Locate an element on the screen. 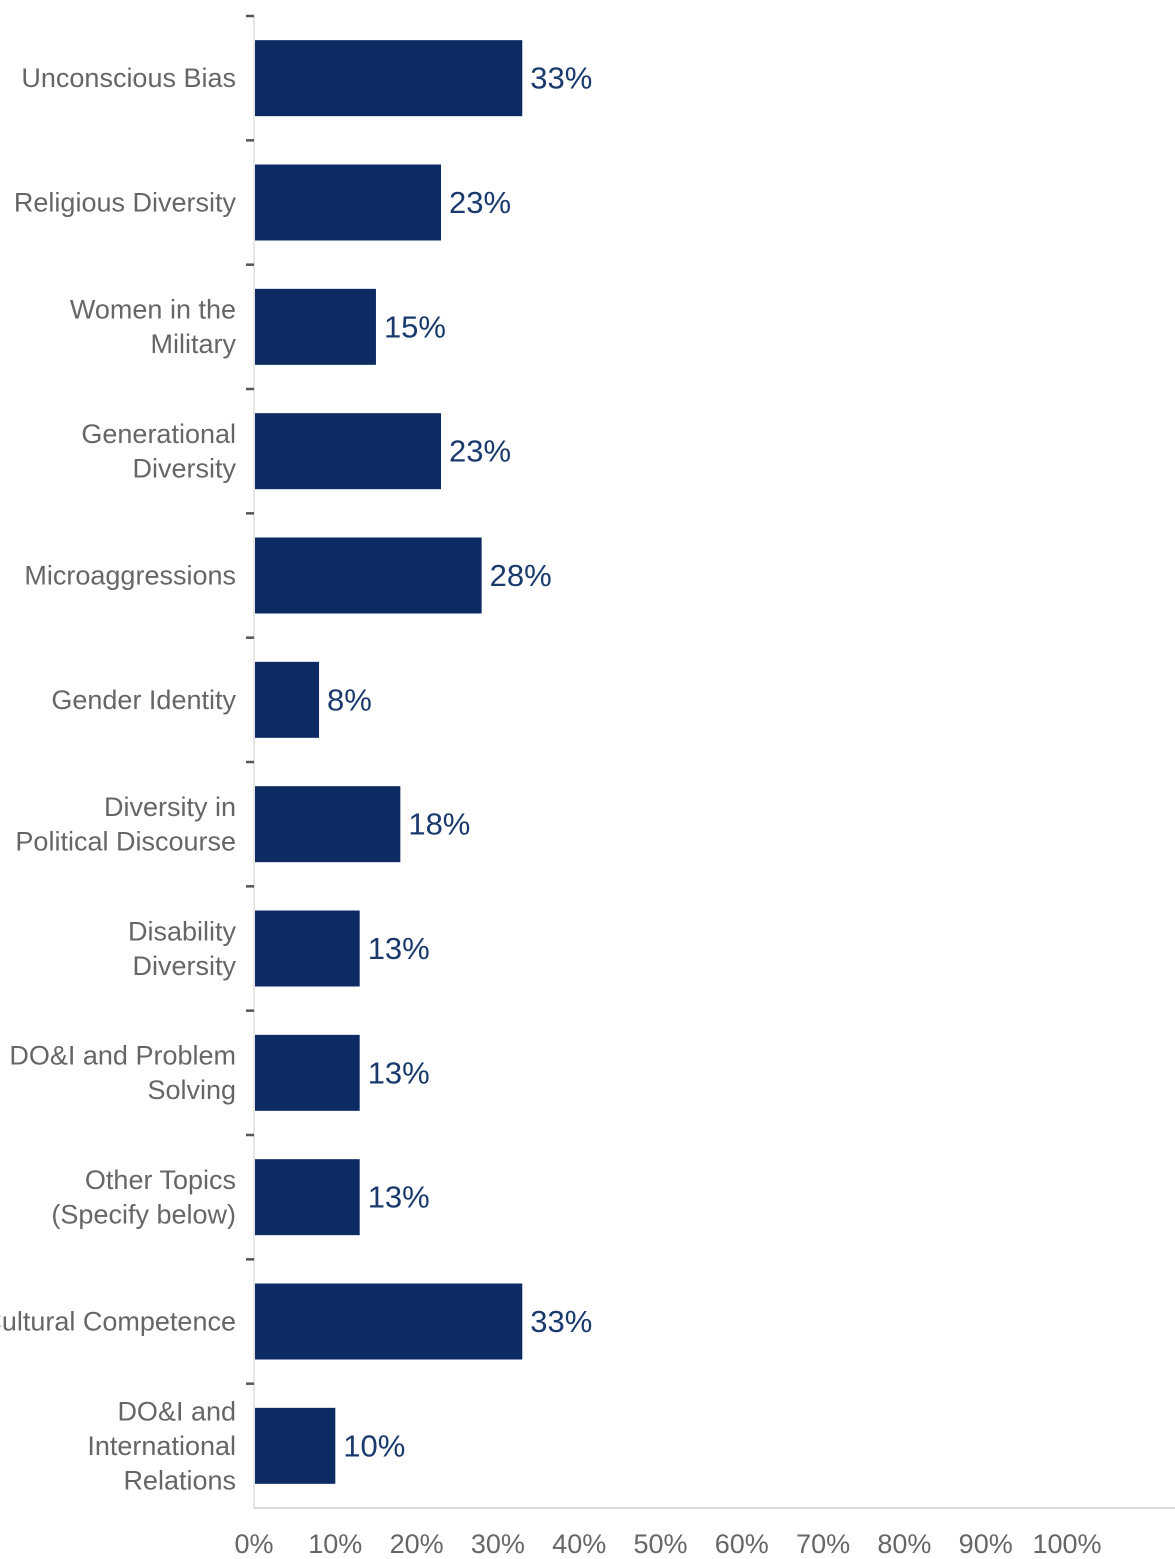 The width and height of the screenshot is (1175, 1559). category-label: Generational Diversity is located at coordinates (158, 451).